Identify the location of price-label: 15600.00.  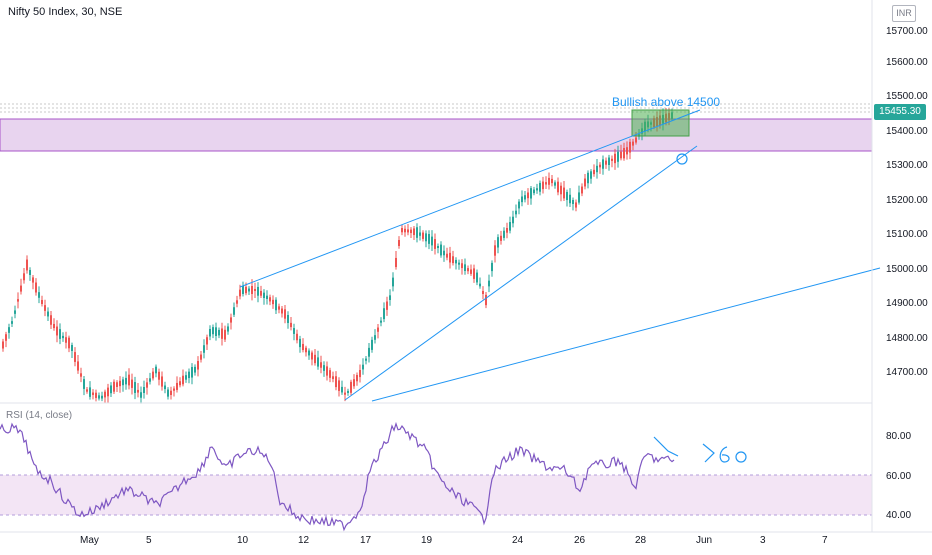
(907, 62).